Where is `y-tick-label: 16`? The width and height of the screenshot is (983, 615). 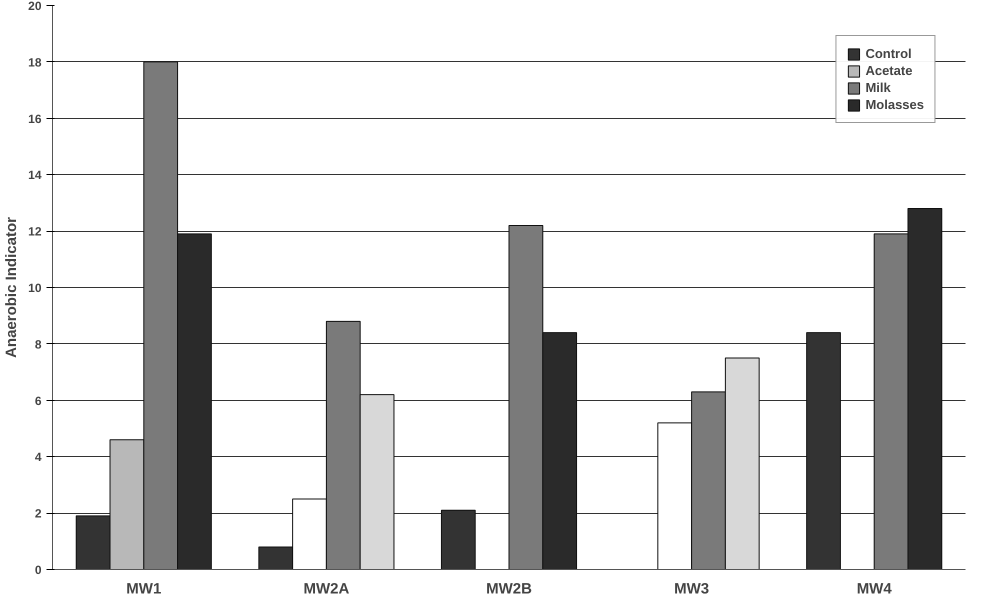 y-tick-label: 16 is located at coordinates (35, 119).